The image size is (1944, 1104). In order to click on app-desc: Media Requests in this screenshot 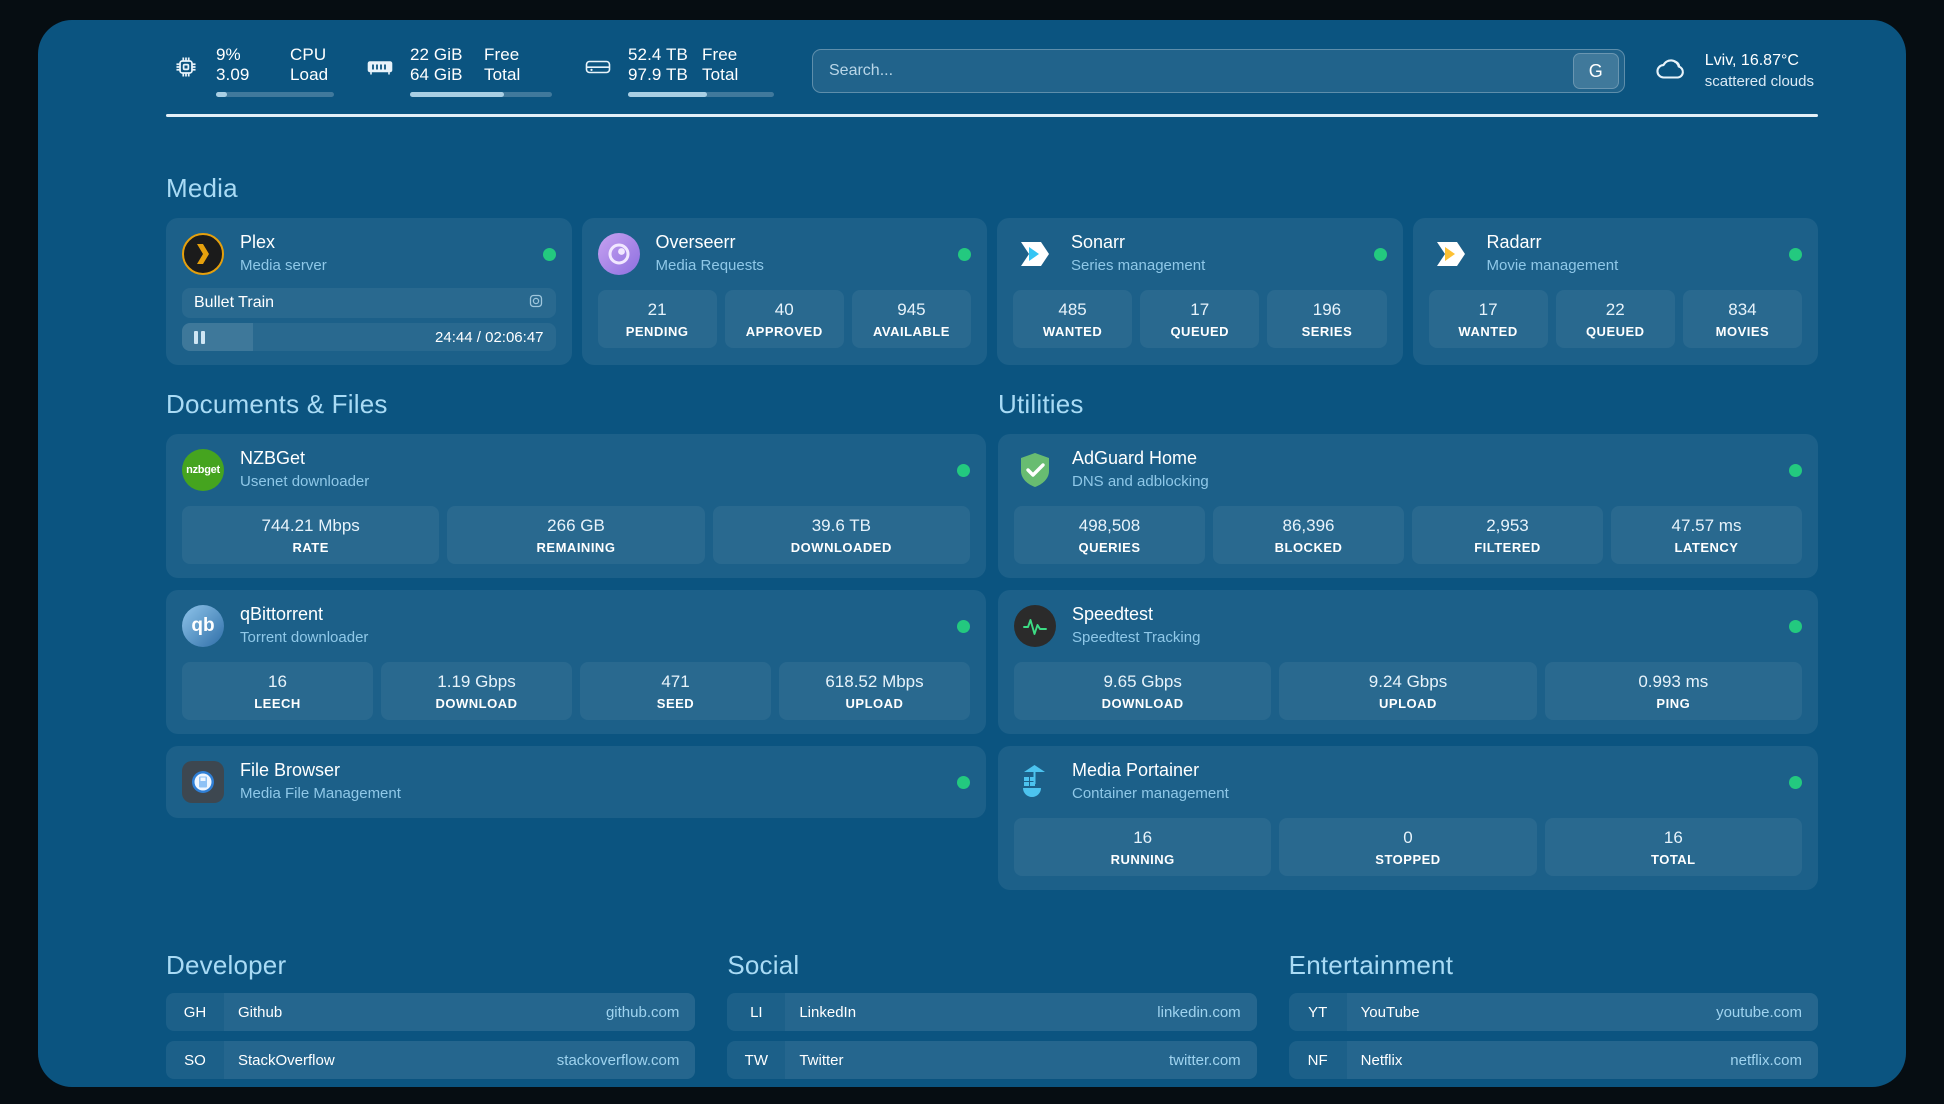, I will do `click(709, 265)`.